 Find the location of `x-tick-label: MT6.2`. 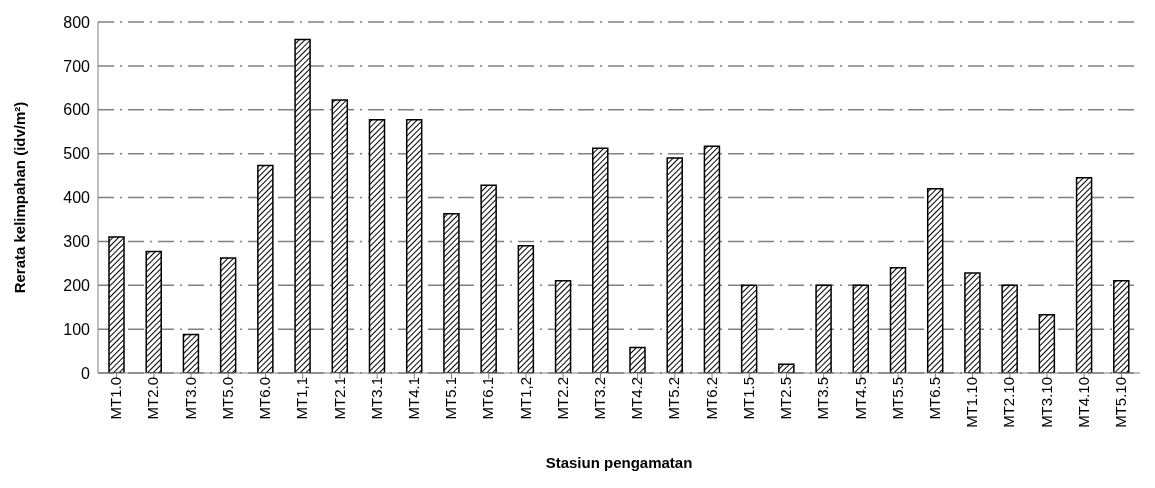

x-tick-label: MT6.2 is located at coordinates (711, 398).